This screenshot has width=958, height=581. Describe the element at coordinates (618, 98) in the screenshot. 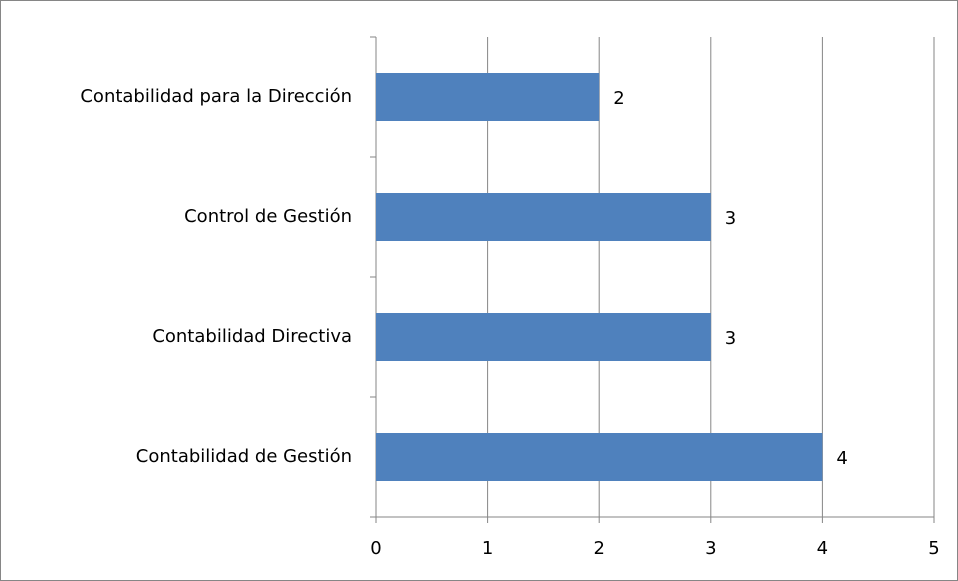

I see `value-label: 2` at that location.